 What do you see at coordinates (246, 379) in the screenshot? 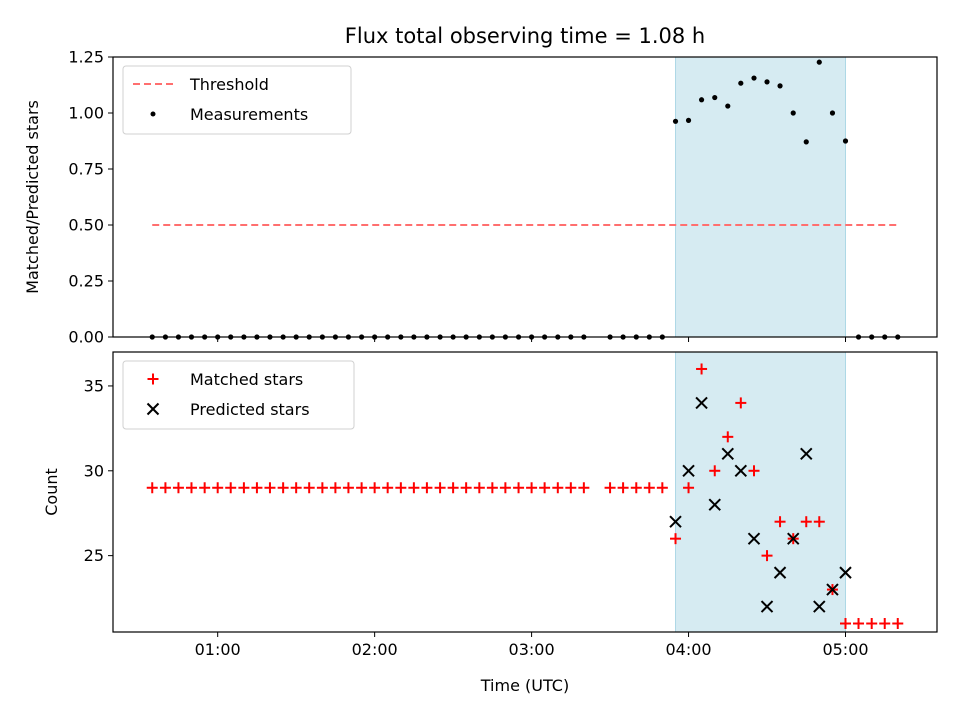
I see `legend-matched-label: Matched stars` at bounding box center [246, 379].